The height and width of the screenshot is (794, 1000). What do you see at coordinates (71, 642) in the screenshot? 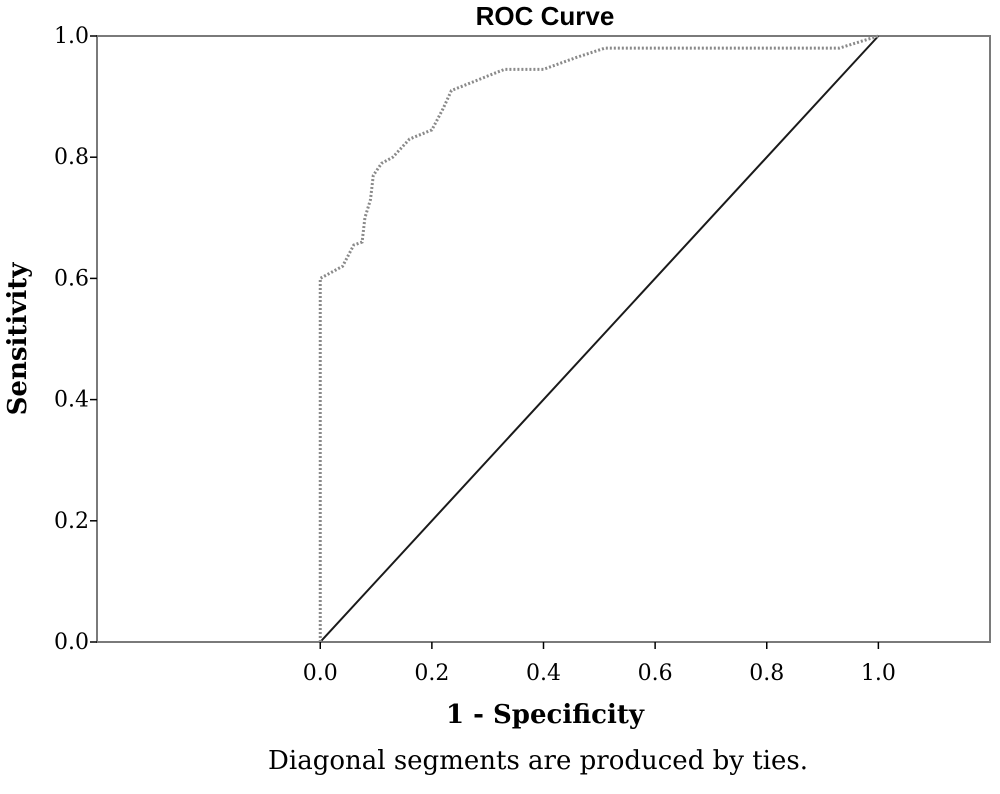
I see `y-tick-label: 0.0` at bounding box center [71, 642].